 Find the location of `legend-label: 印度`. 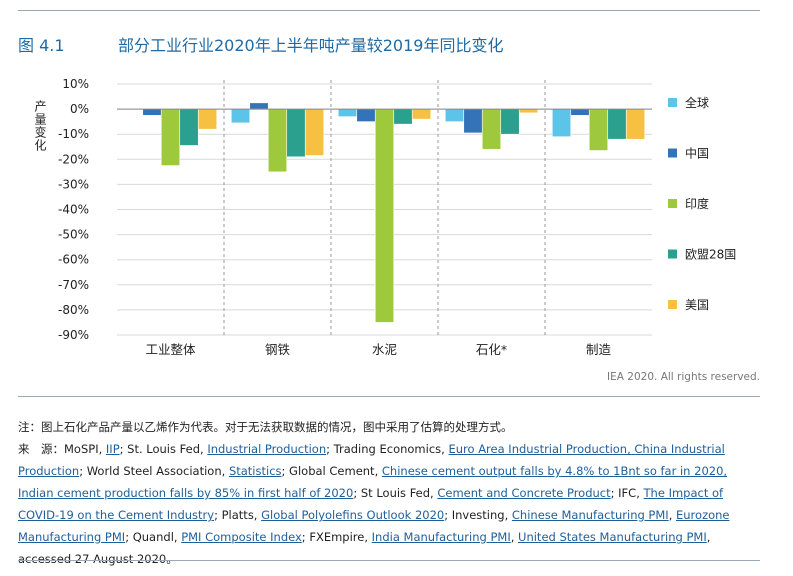

legend-label: 印度 is located at coordinates (697, 203).